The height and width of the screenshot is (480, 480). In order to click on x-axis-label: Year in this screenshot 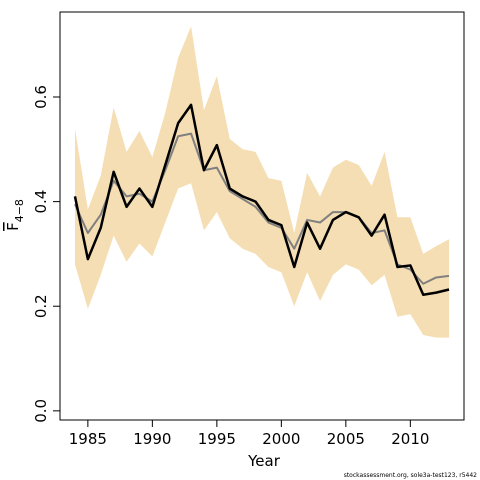, I will do `click(264, 461)`.